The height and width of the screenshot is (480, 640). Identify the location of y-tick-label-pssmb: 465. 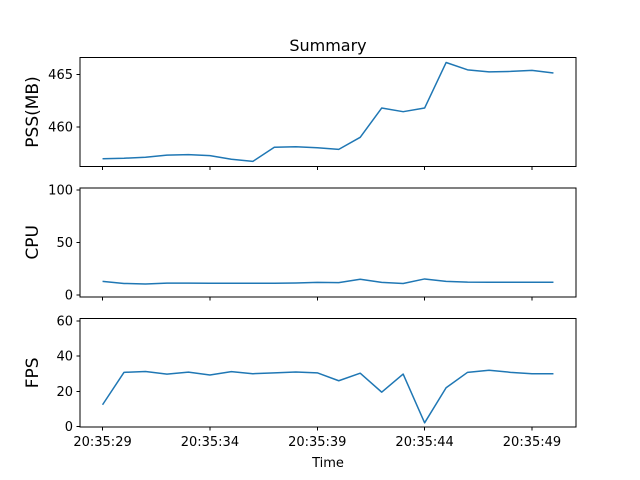
(60, 75).